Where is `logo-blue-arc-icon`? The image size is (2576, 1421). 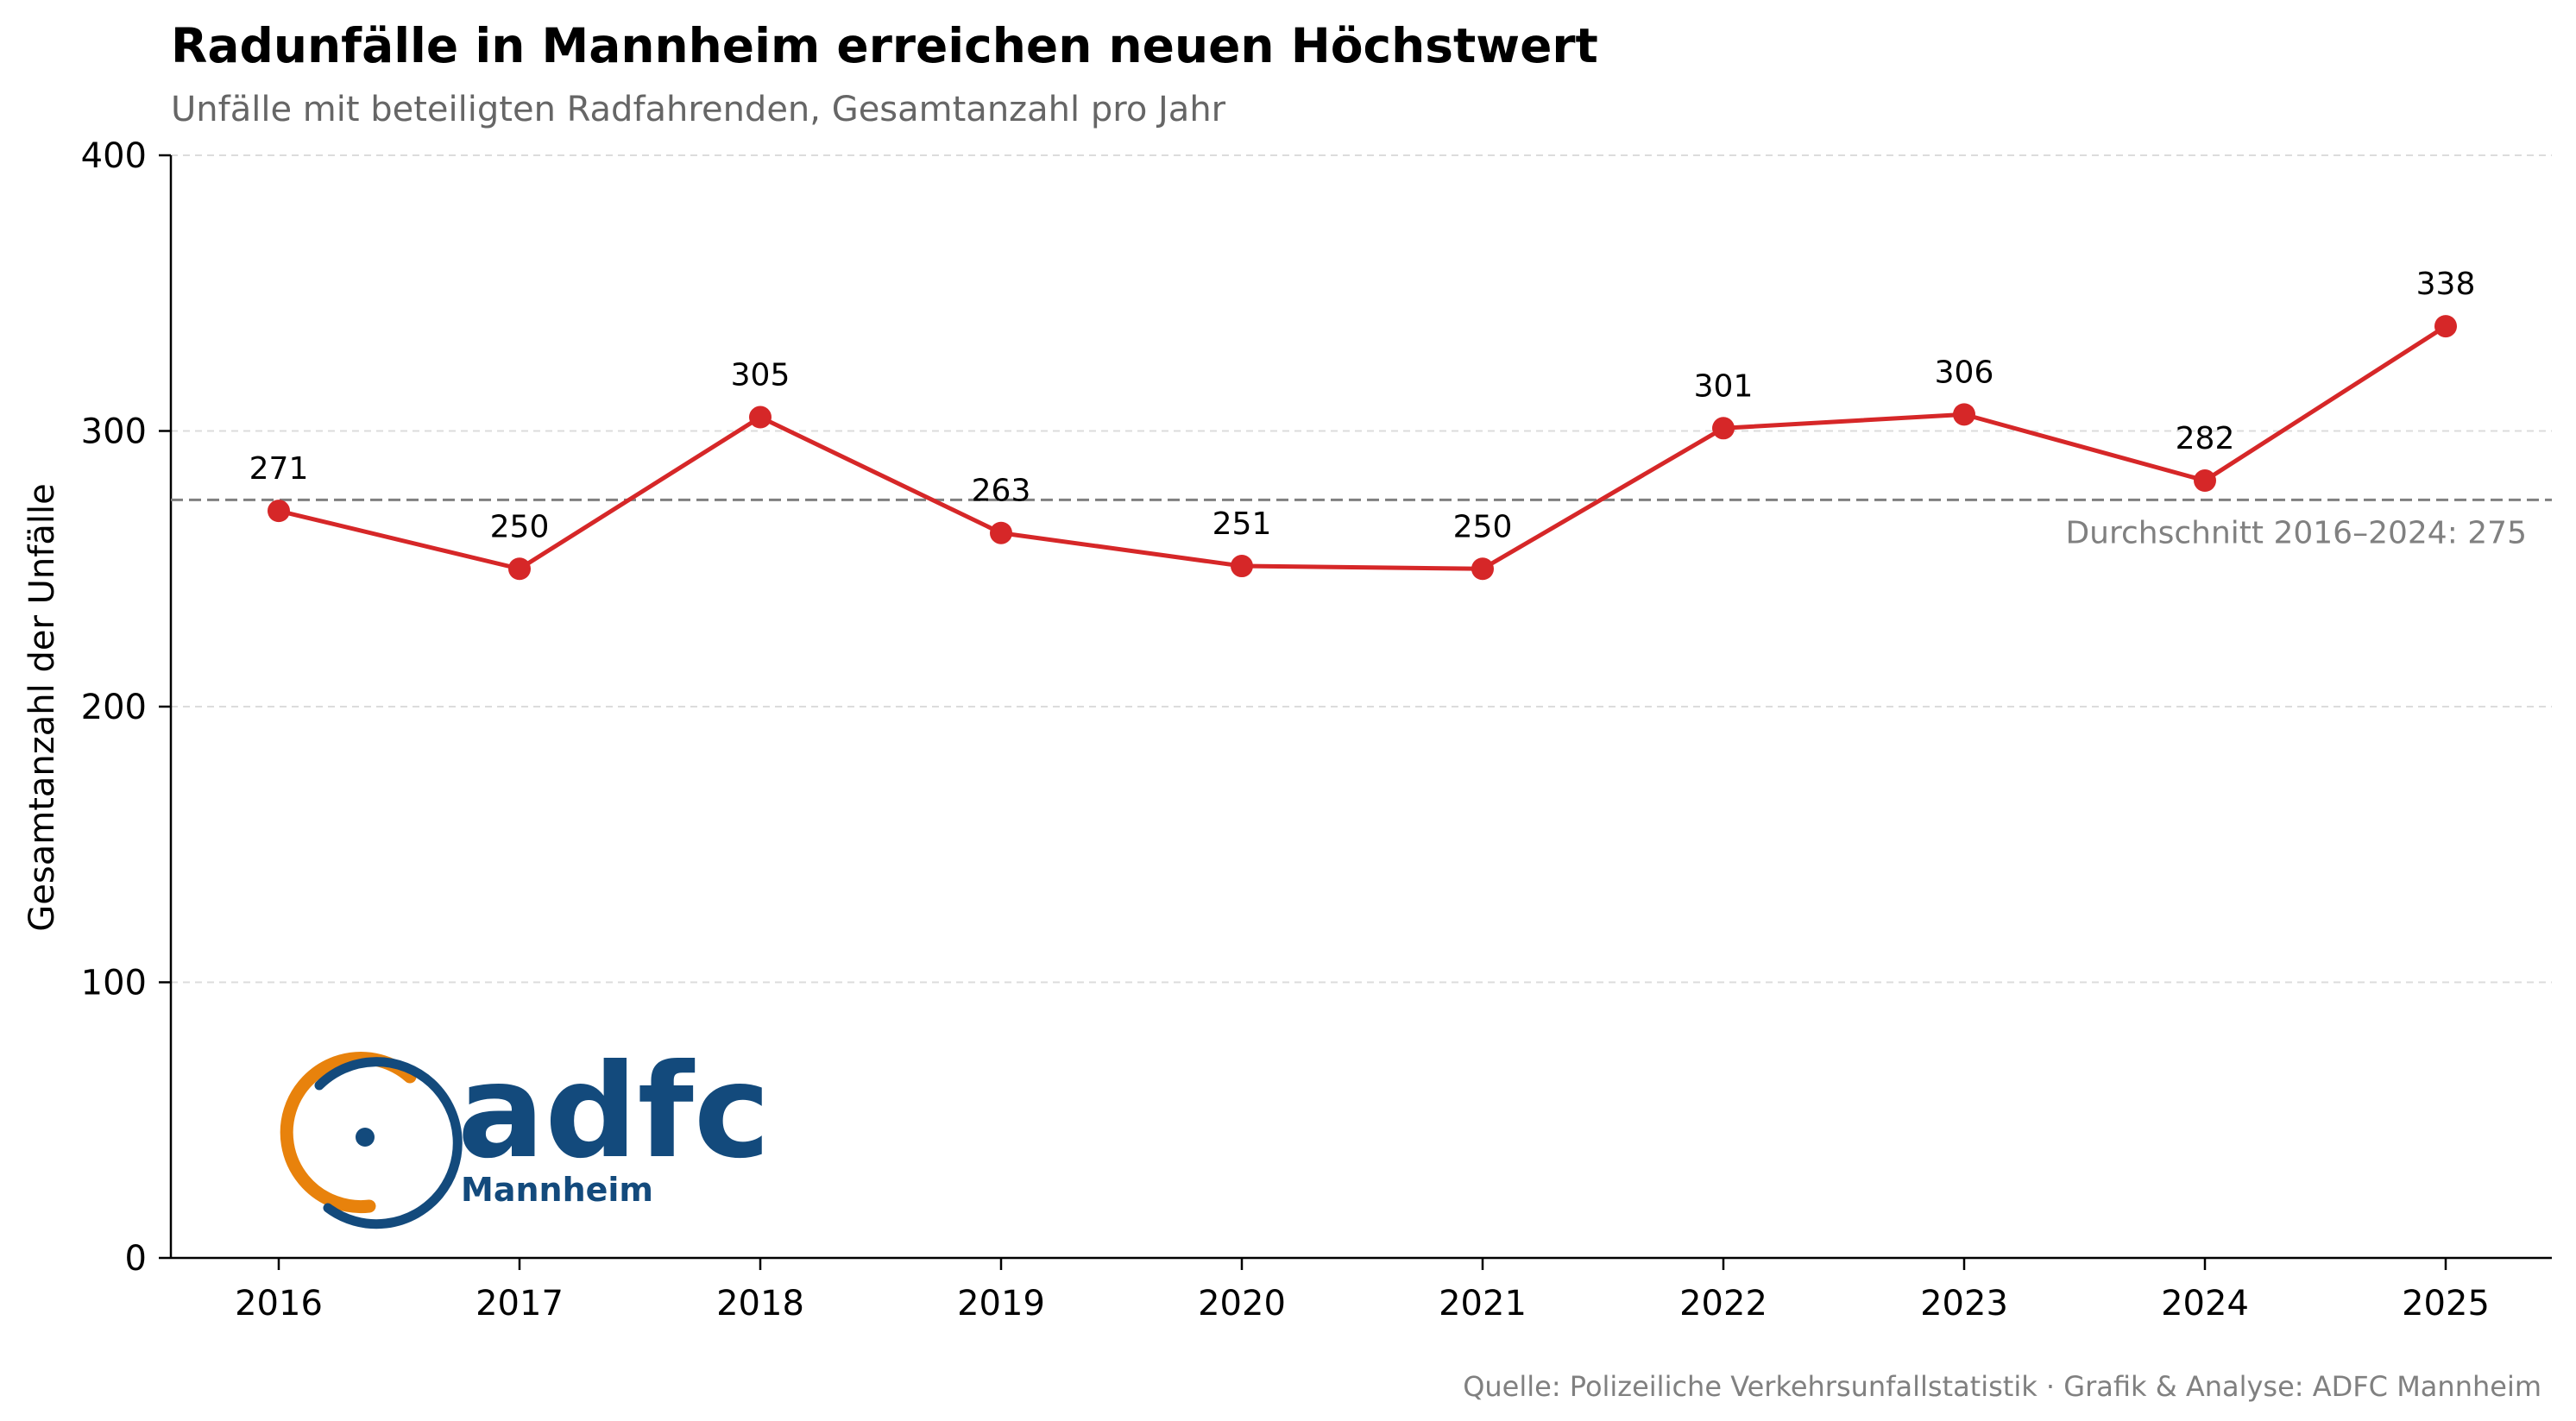
logo-blue-arc-icon is located at coordinates (389, 1143).